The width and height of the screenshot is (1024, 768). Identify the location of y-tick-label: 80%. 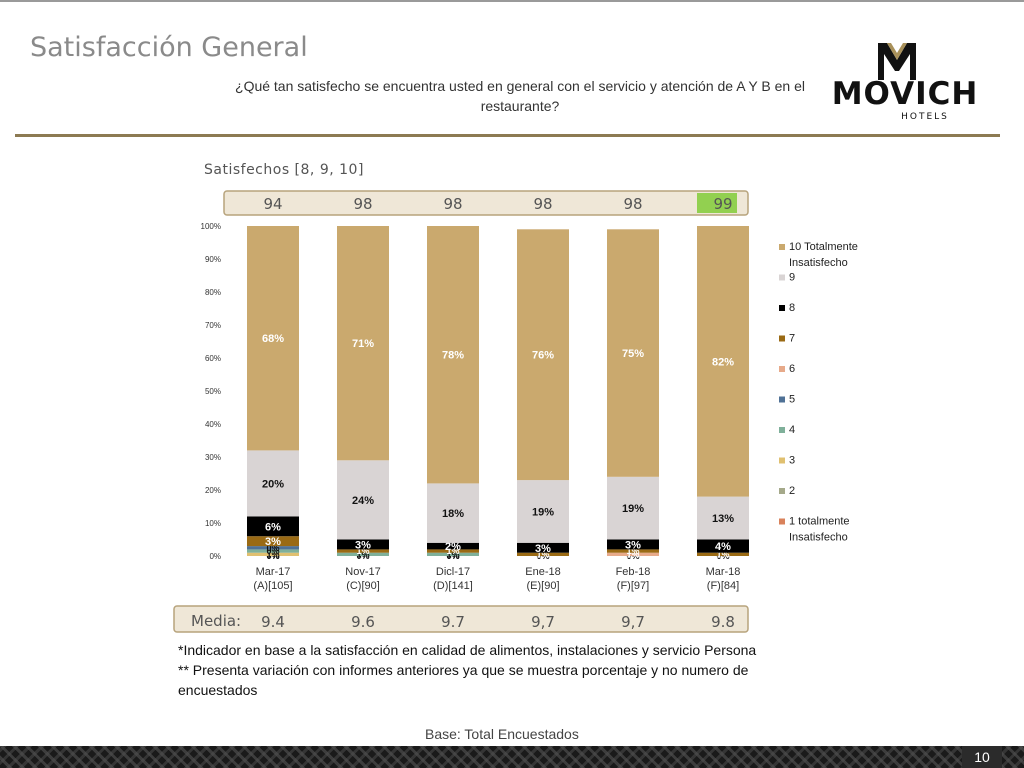
(213, 292).